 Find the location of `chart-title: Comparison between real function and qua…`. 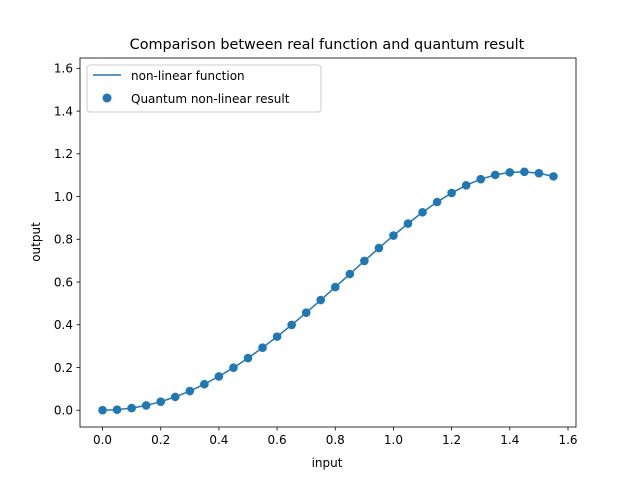

chart-title: Comparison between real function and qua… is located at coordinates (327, 45).